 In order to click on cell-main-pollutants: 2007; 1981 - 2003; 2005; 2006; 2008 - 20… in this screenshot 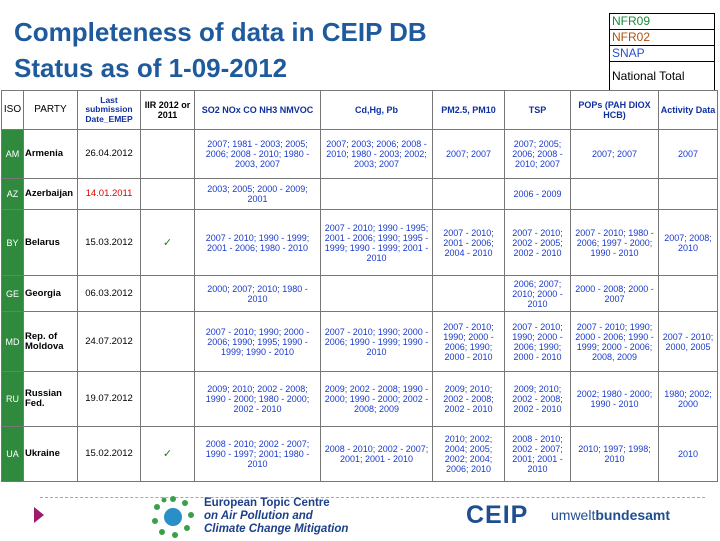, I will do `click(257, 154)`.